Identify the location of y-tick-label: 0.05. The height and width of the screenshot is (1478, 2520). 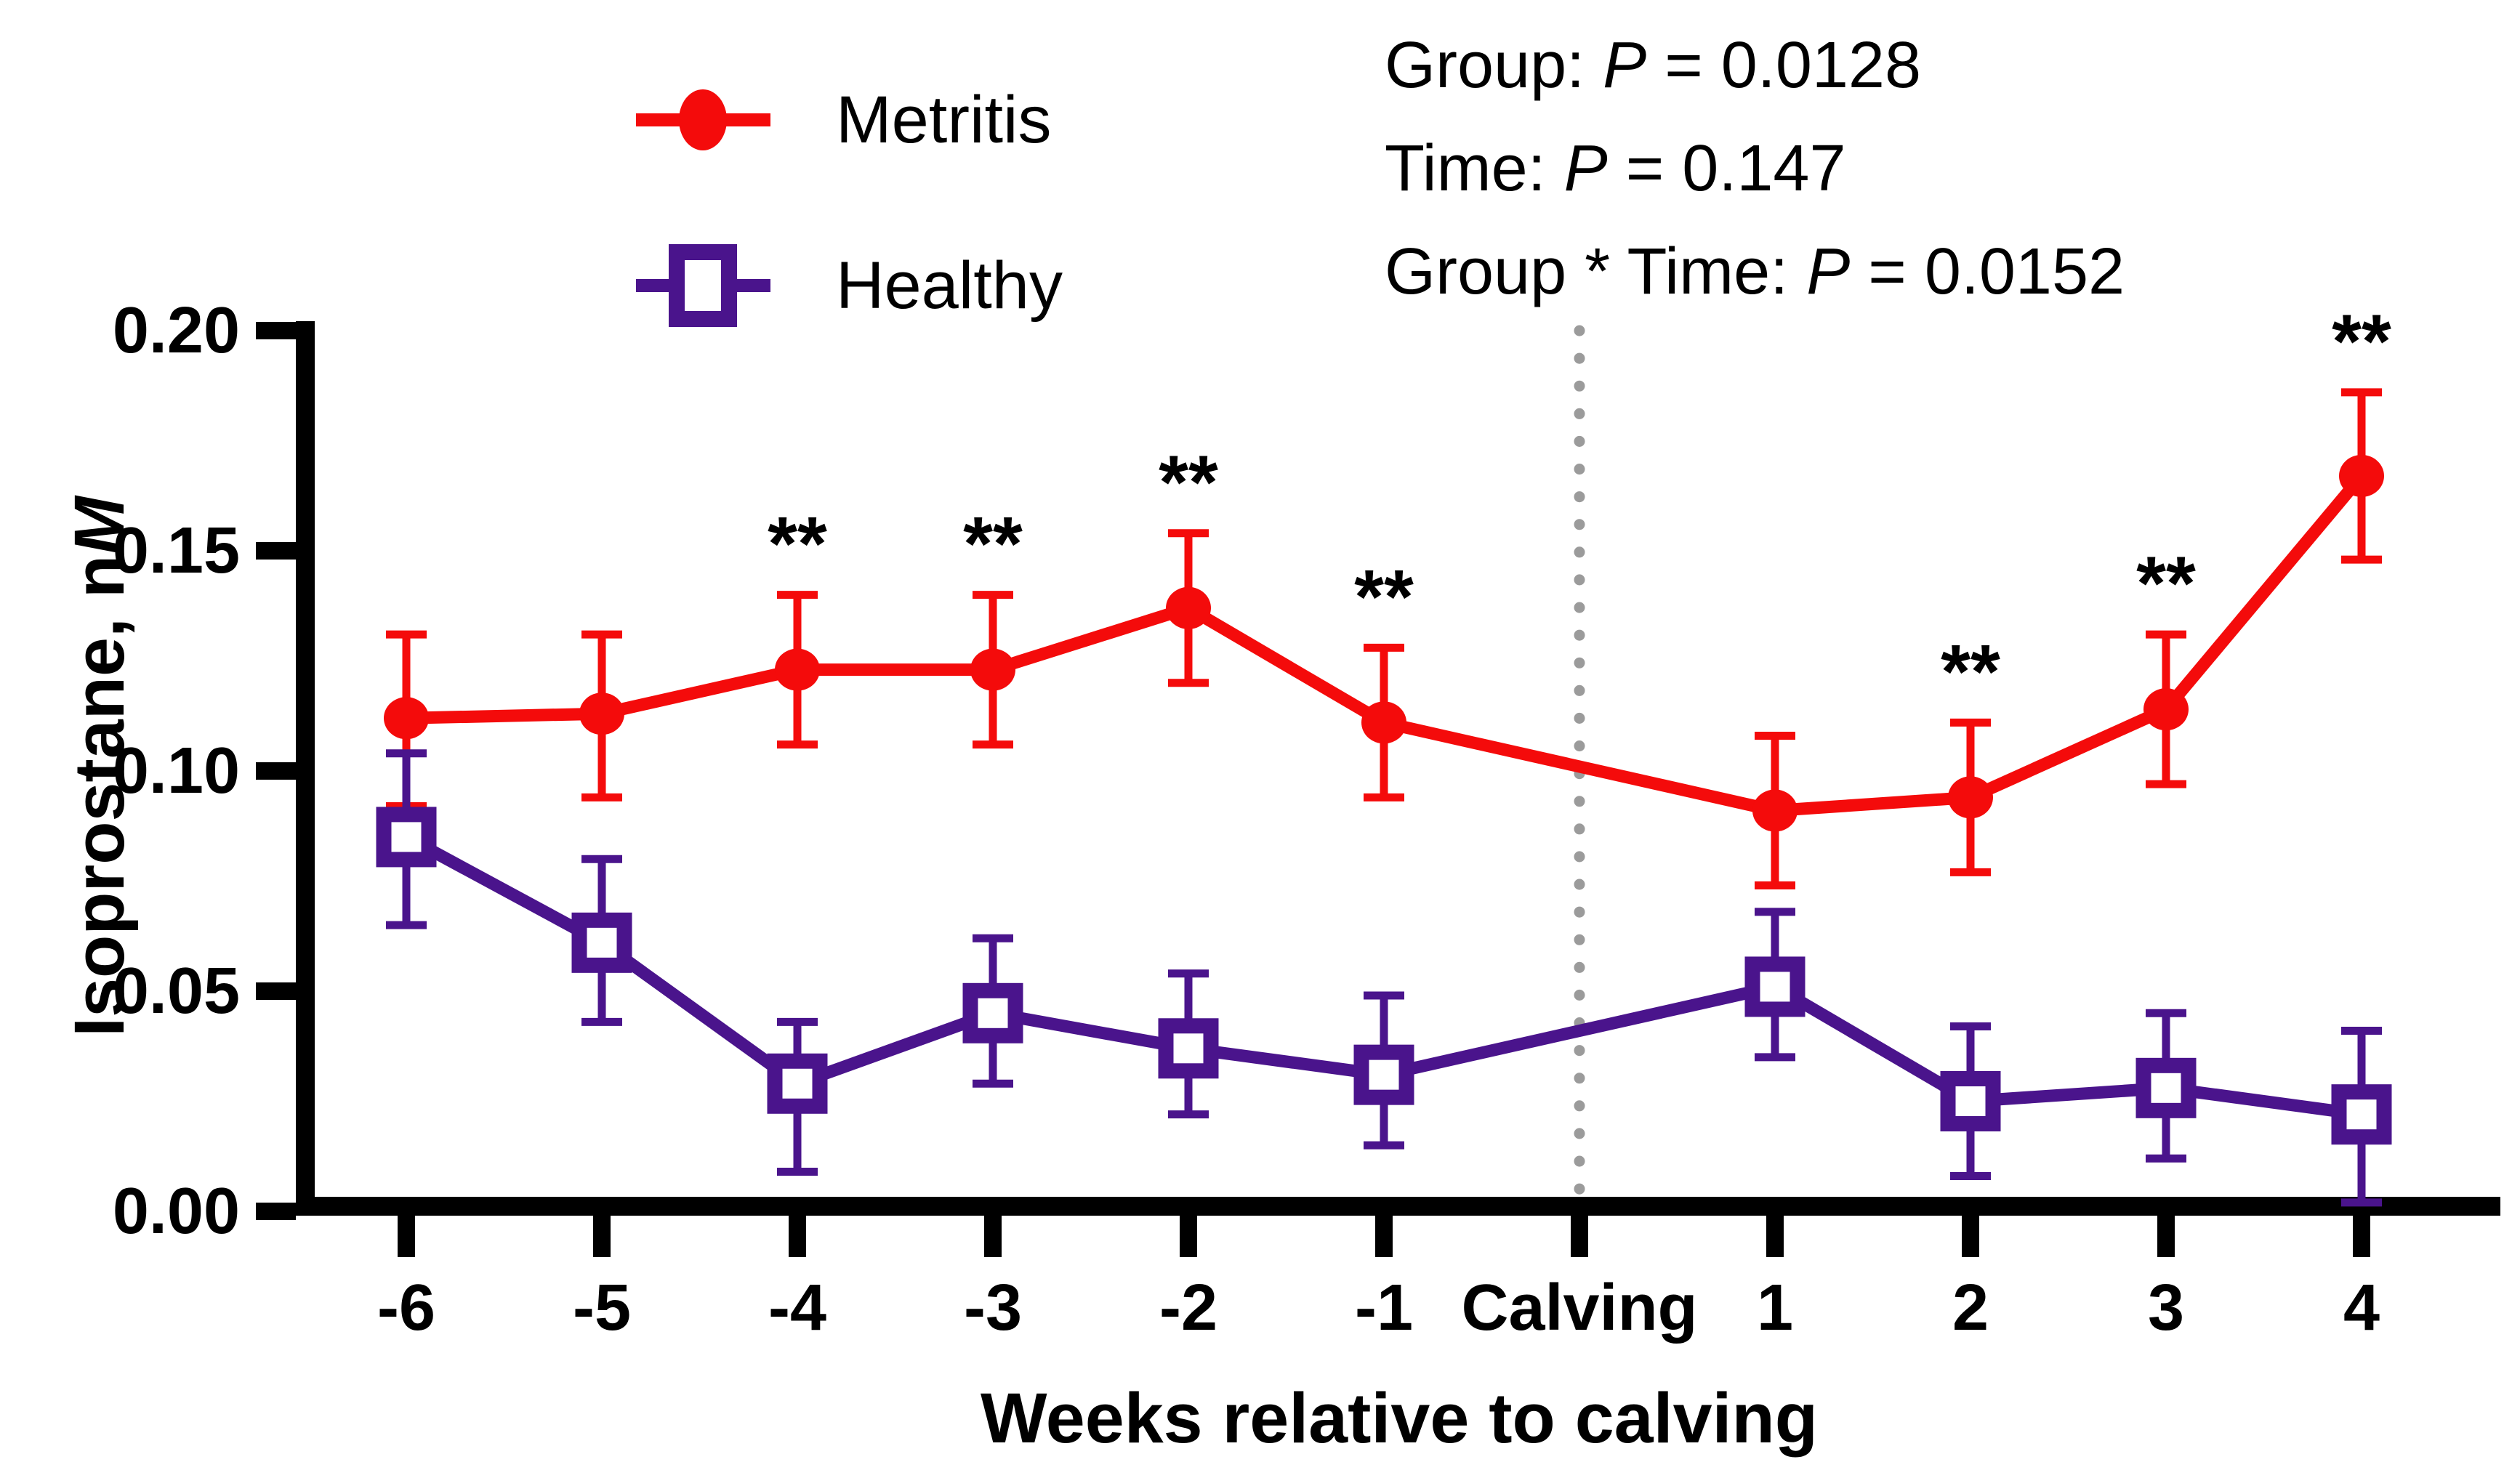
(176, 991).